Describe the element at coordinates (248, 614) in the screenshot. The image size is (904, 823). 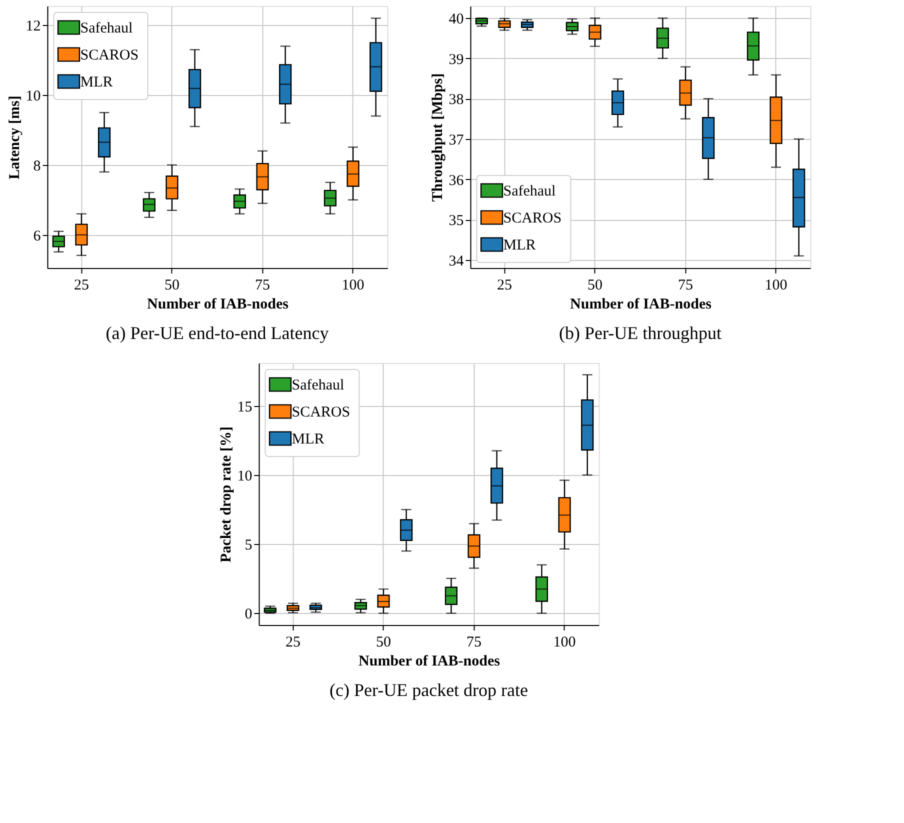
I see `y-tick-label: 0` at that location.